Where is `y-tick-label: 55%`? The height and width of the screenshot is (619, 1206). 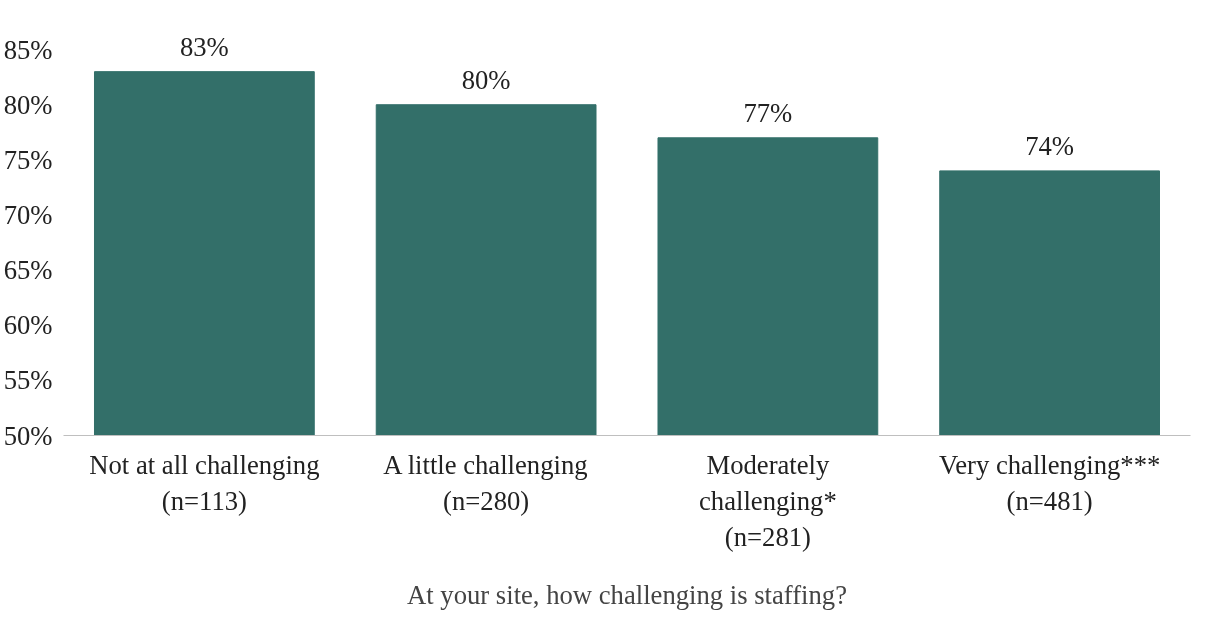
y-tick-label: 55% is located at coordinates (28, 380).